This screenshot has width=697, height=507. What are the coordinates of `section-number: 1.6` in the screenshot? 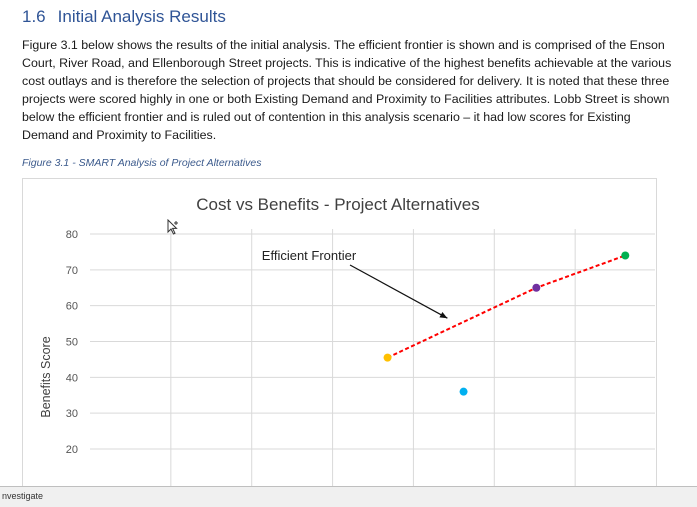 It's located at (34, 16).